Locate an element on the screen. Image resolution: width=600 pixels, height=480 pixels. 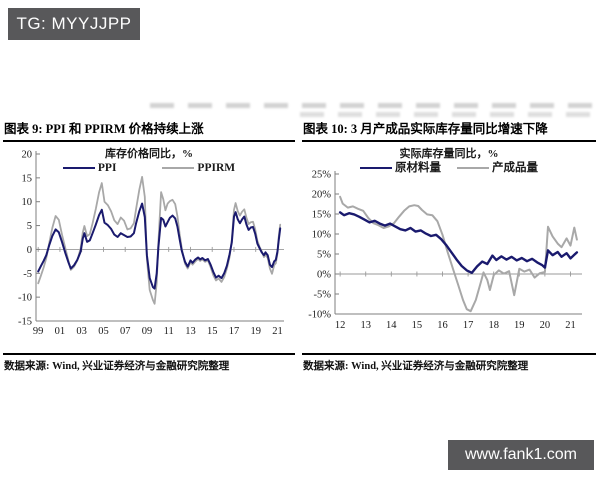
ppi-ppirm-legend: 库存价格同比，% PPI PPIRM is located at coordinates (149, 161).